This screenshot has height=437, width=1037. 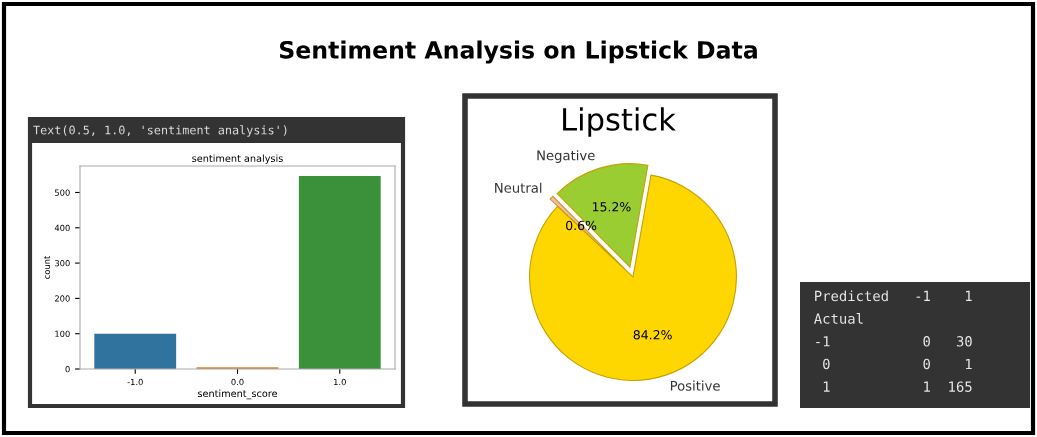 I want to click on text: 0 0 1, so click(x=897, y=364).